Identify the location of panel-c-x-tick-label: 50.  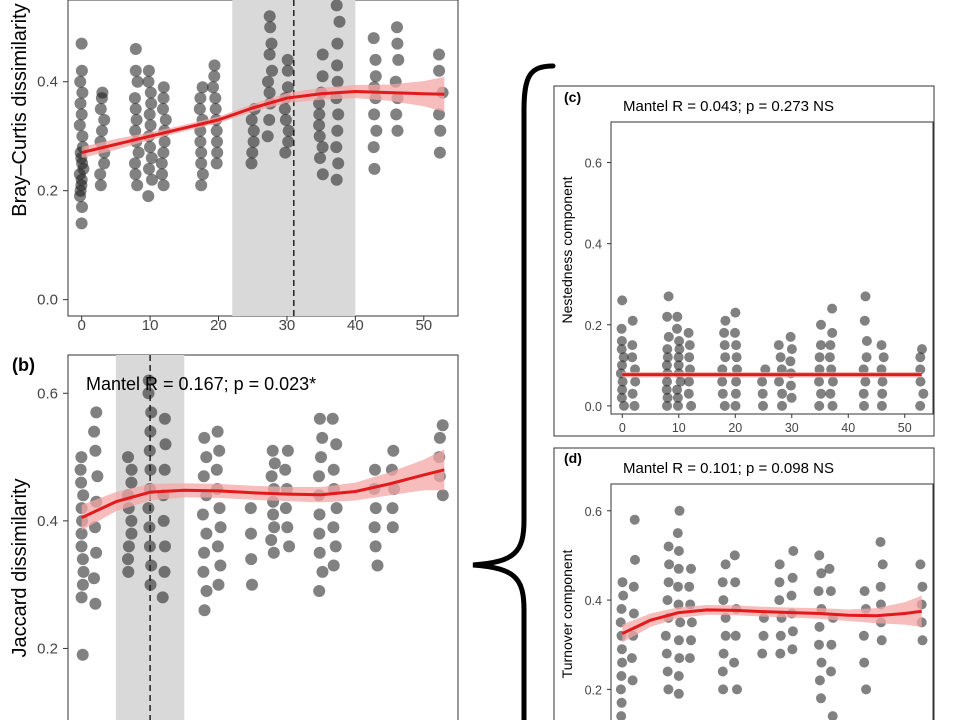
(905, 428).